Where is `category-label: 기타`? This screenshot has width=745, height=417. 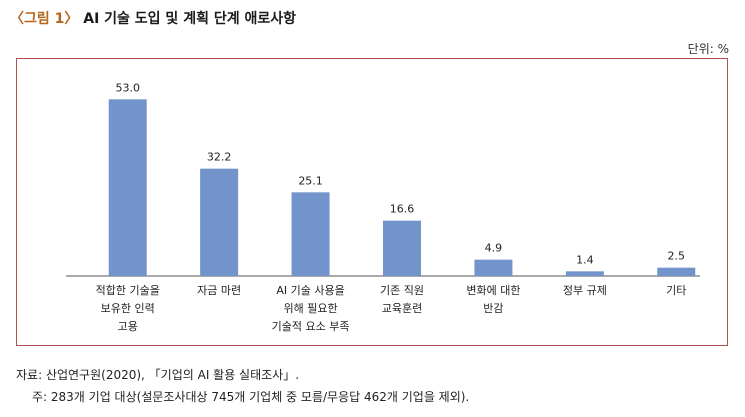
category-label: 기타 is located at coordinates (676, 290).